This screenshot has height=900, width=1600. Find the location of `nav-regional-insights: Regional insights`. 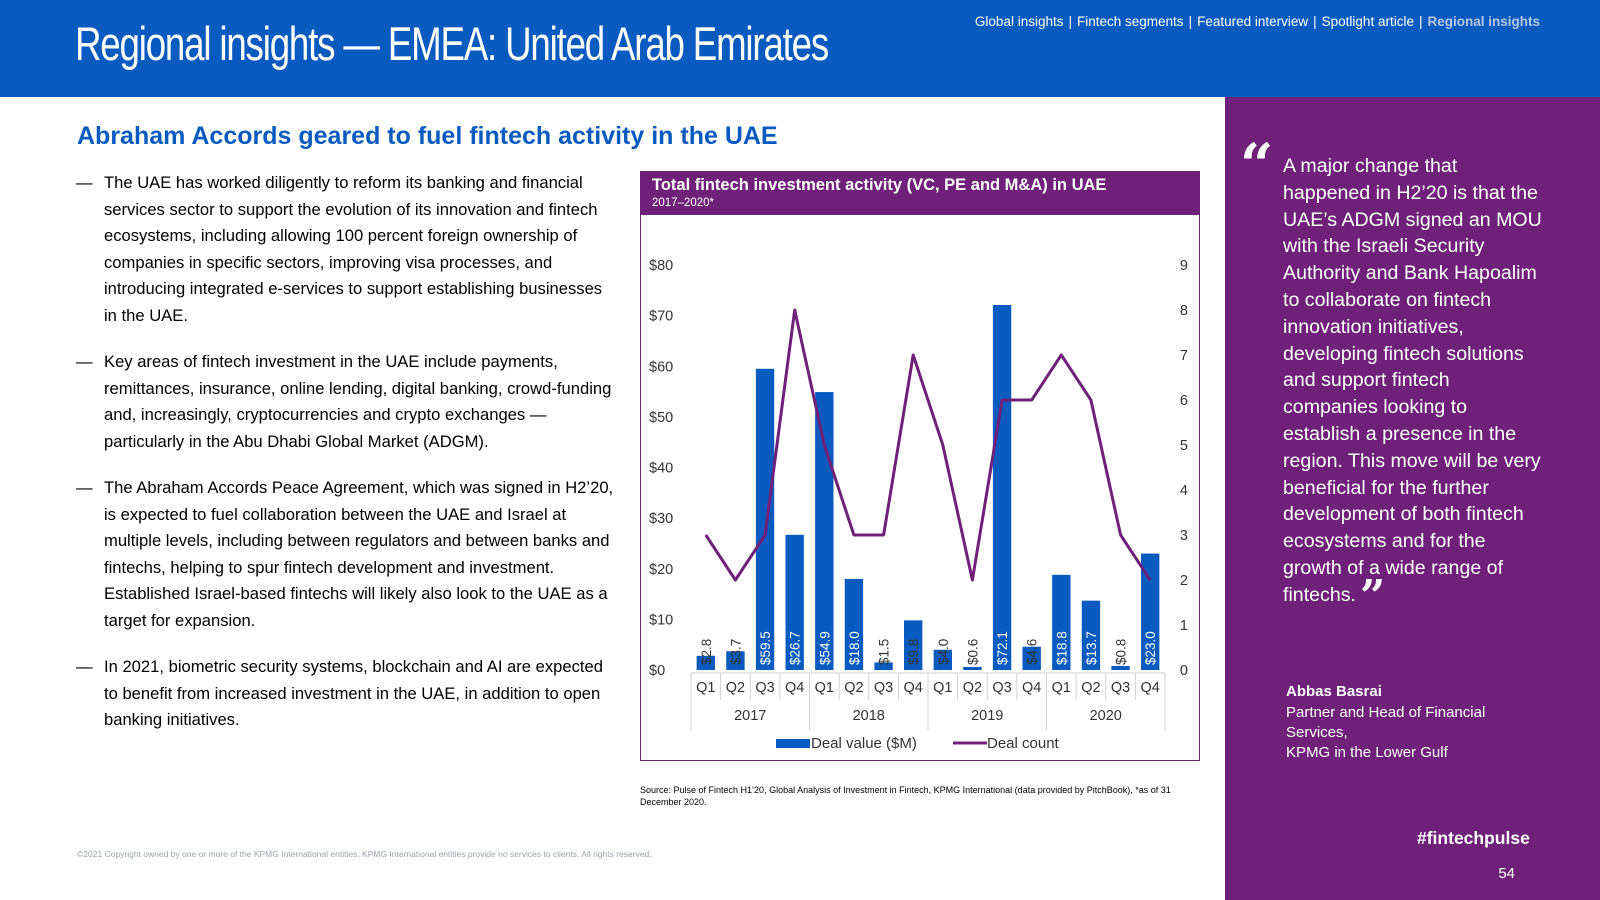

nav-regional-insights: Regional insights is located at coordinates (1483, 21).